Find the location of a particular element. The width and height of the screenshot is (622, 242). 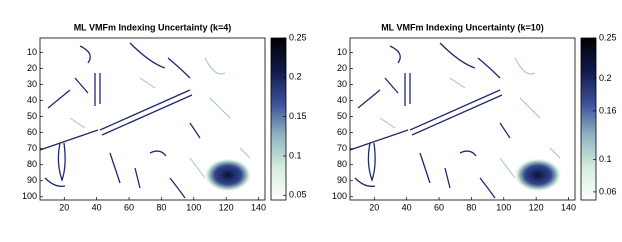

colorbar-tick-label: 0.16 is located at coordinates (608, 110).